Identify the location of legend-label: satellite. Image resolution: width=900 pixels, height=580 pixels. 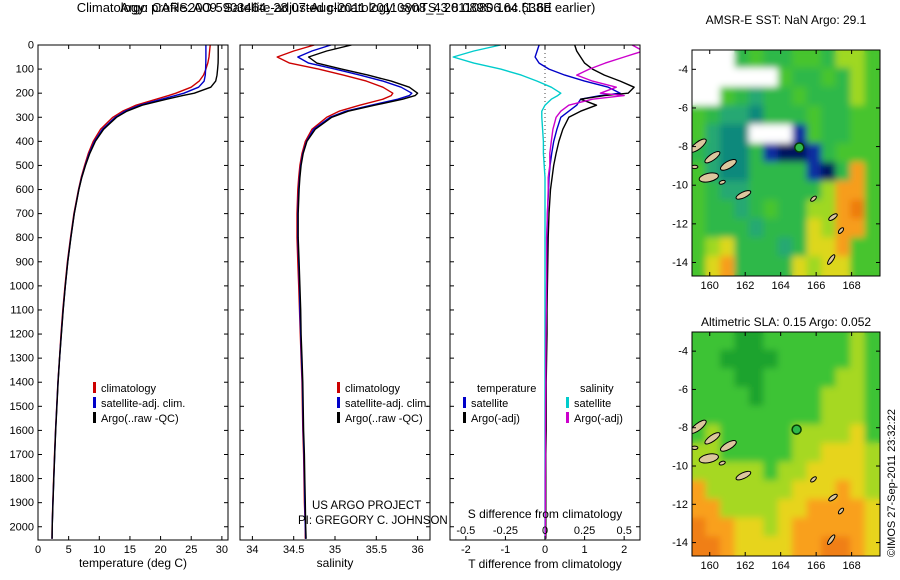
(593, 404).